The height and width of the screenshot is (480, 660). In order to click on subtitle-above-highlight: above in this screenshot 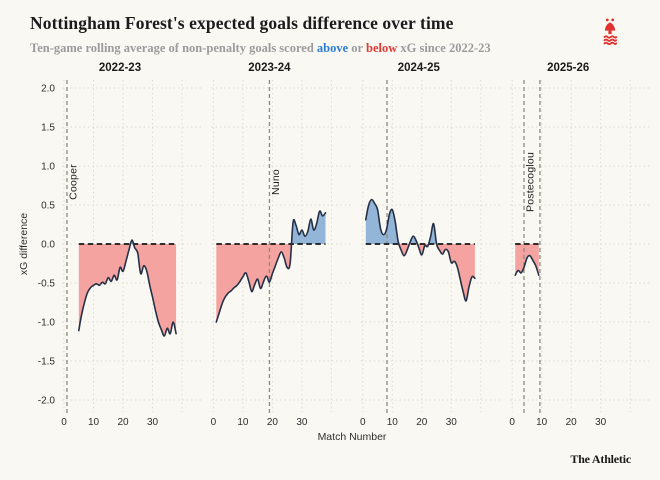, I will do `click(332, 48)`.